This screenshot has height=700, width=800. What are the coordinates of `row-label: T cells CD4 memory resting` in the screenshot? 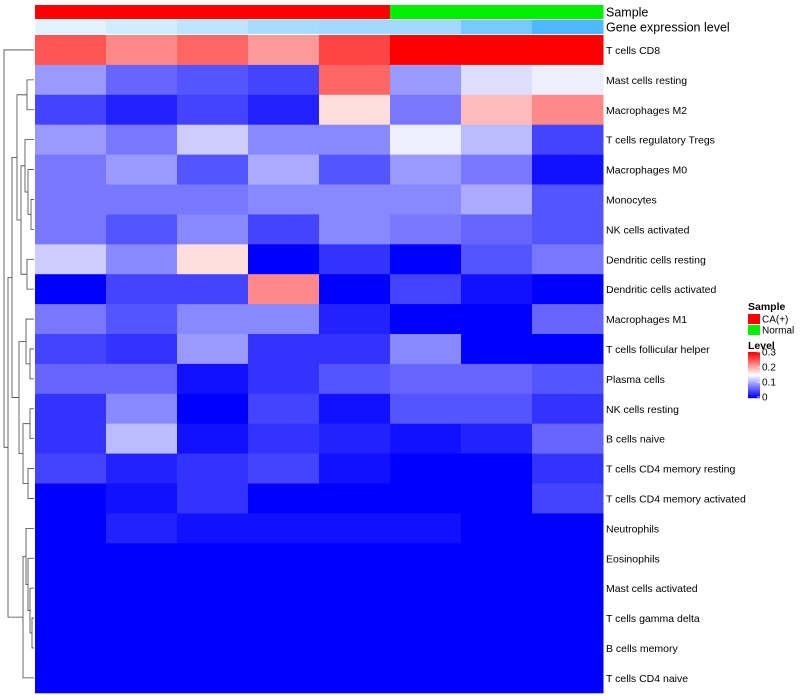 It's located at (670, 470).